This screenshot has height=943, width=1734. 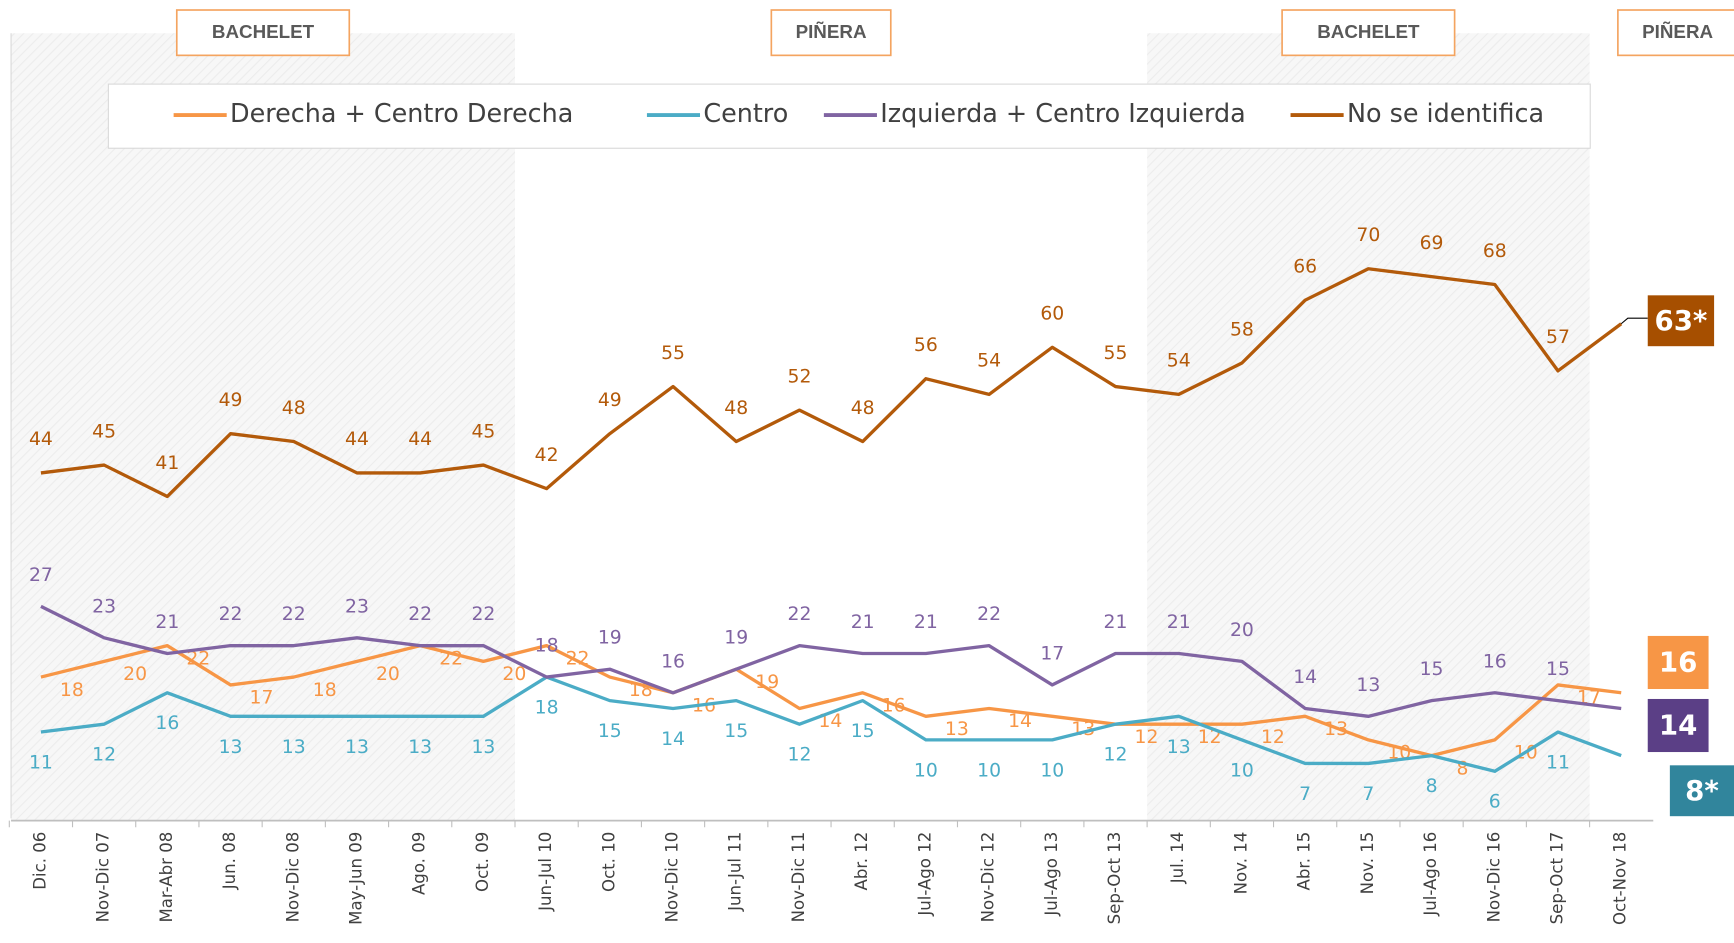 What do you see at coordinates (1702, 790) in the screenshot?
I see `end-label: 8*` at bounding box center [1702, 790].